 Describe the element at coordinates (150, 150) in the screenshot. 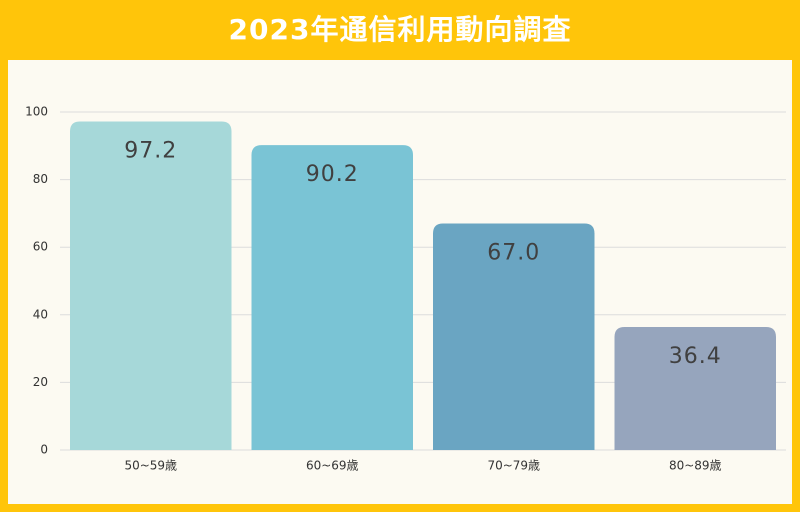

I see `value-label: 97.2` at that location.